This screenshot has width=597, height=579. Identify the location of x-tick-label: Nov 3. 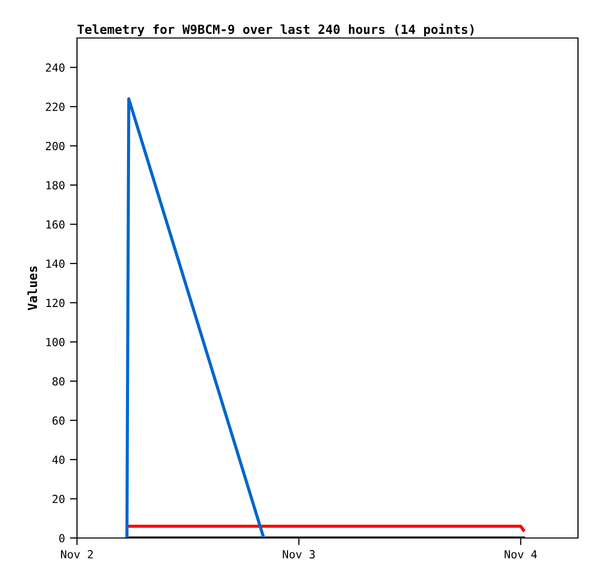
(298, 554).